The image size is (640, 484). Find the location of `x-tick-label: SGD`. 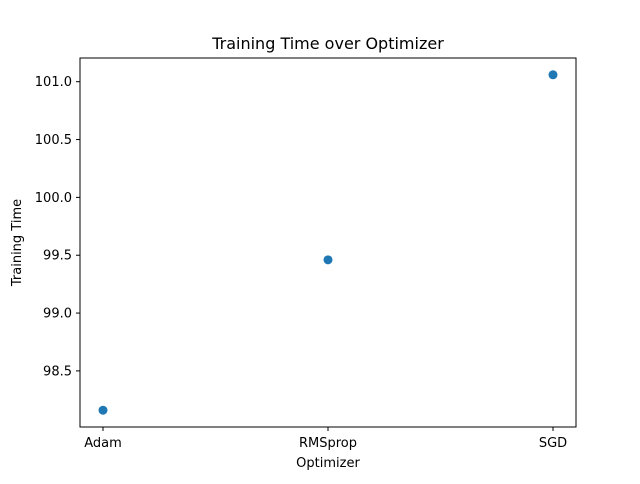

x-tick-label: SGD is located at coordinates (553, 443).